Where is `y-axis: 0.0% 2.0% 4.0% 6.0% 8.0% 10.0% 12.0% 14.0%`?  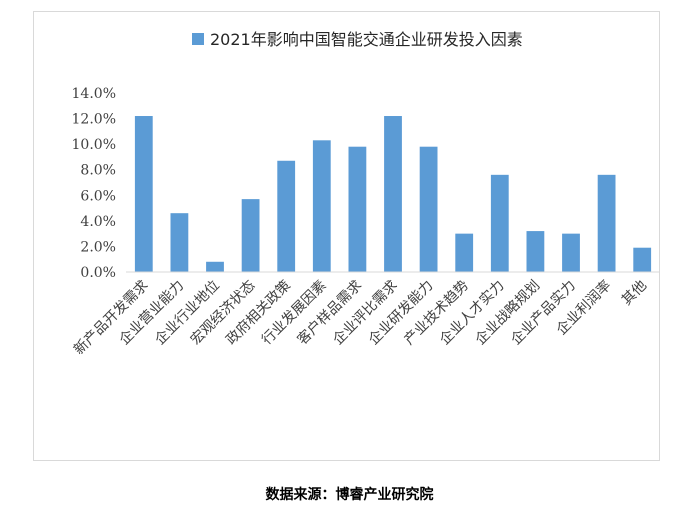 y-axis: 0.0% 2.0% 4.0% 6.0% 8.0% 10.0% 12.0% 14.0% is located at coordinates (94, 183).